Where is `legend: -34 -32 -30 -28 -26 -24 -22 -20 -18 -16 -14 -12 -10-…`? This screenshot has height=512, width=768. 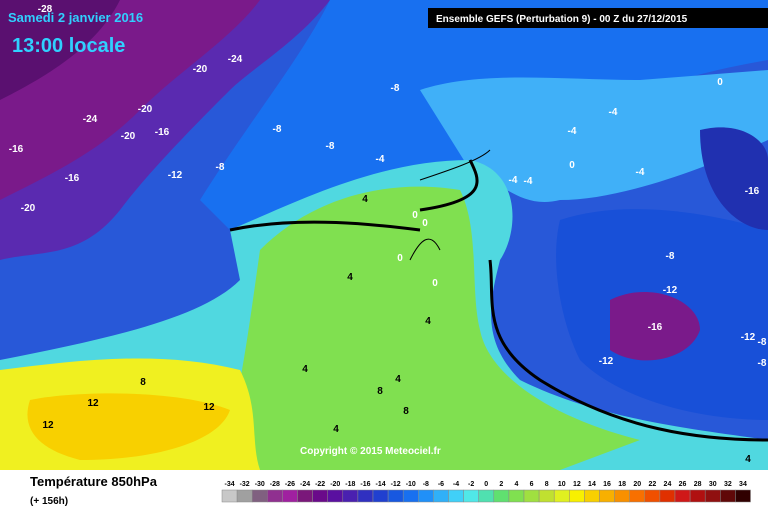
legend: -34 -32 -30 -28 -26 -24 -22 -20 -18 -16 -14 -12 -10-… is located at coordinates (486, 492).